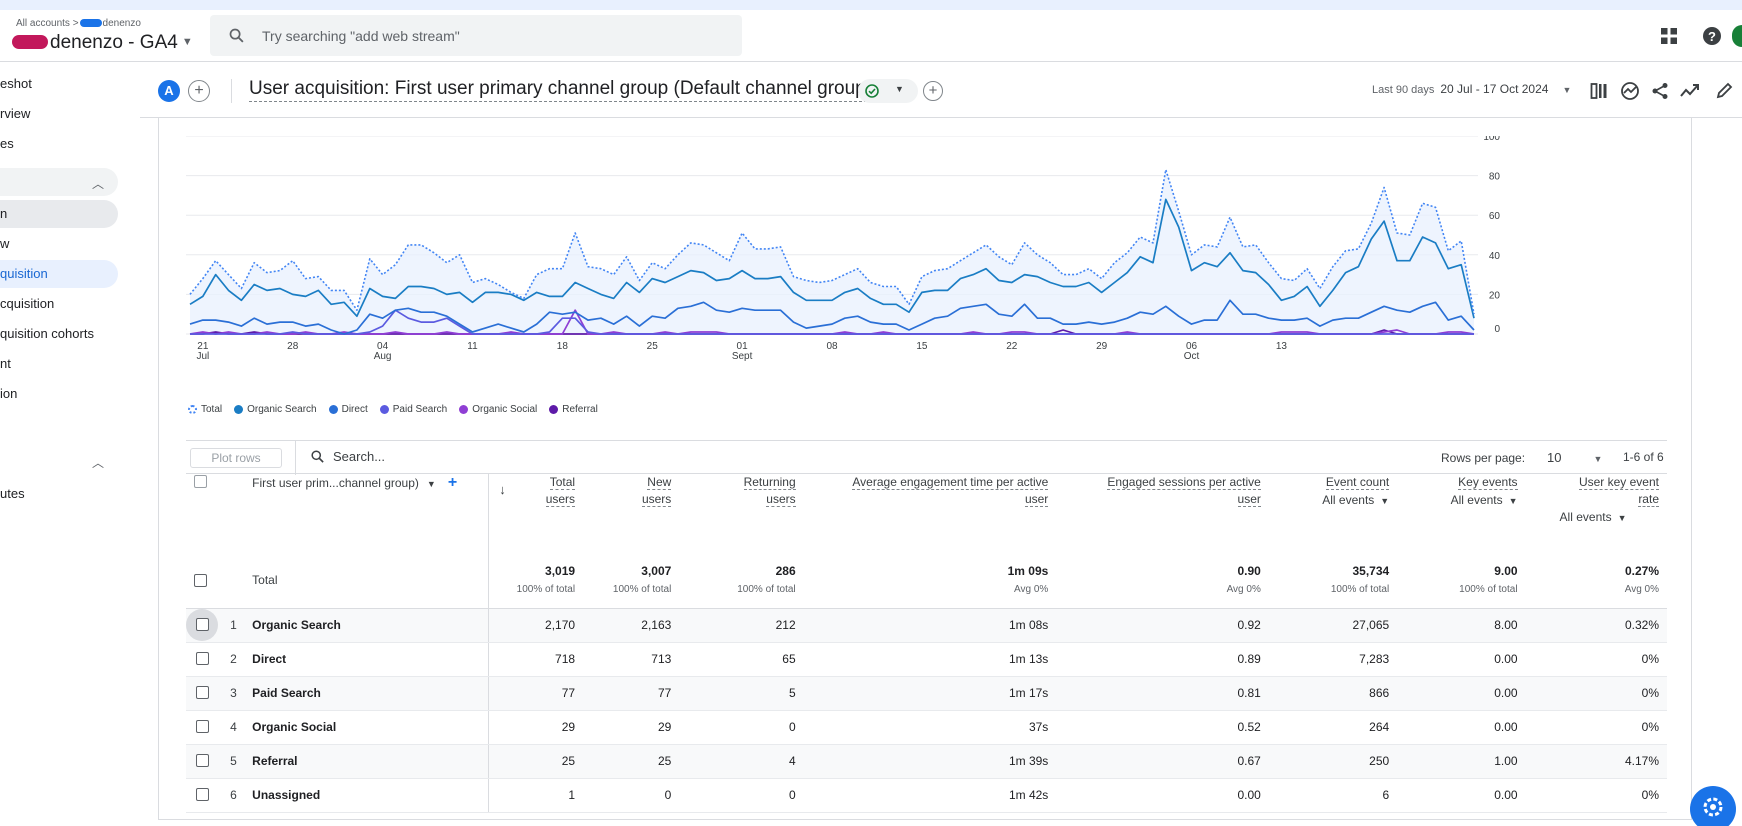 This screenshot has width=1742, height=826. What do you see at coordinates (90, 23) in the screenshot?
I see `redaction-mark` at bounding box center [90, 23].